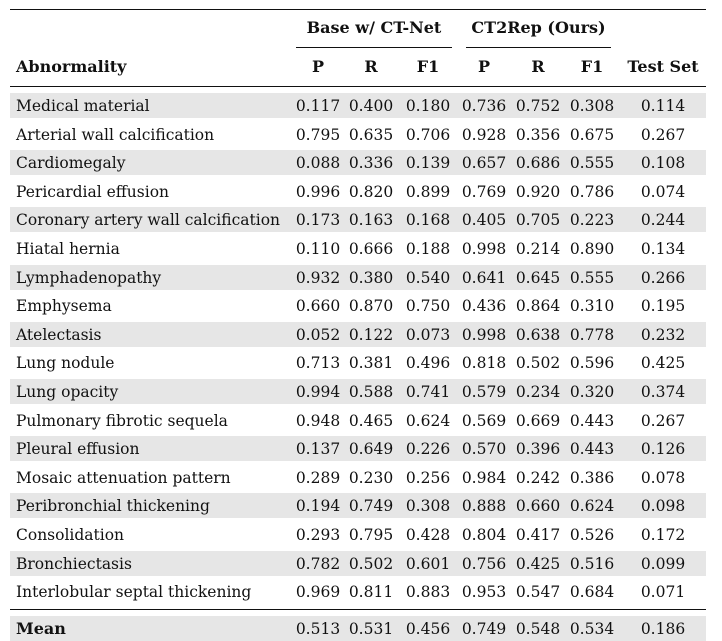 The image size is (722, 641). What do you see at coordinates (318, 629) in the screenshot?
I see `mean-value-cell: 0.513` at bounding box center [318, 629].